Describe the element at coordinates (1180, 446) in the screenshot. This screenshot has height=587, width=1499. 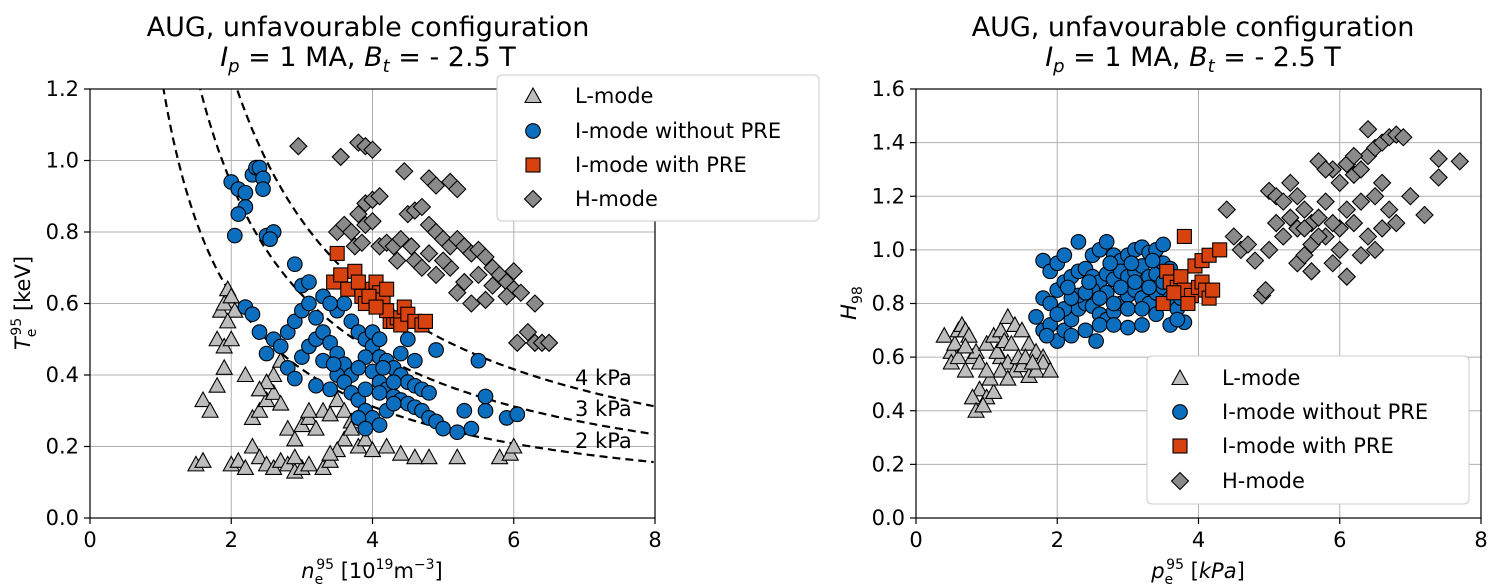
I see `legend-marker-i-mode-with-pre` at that location.